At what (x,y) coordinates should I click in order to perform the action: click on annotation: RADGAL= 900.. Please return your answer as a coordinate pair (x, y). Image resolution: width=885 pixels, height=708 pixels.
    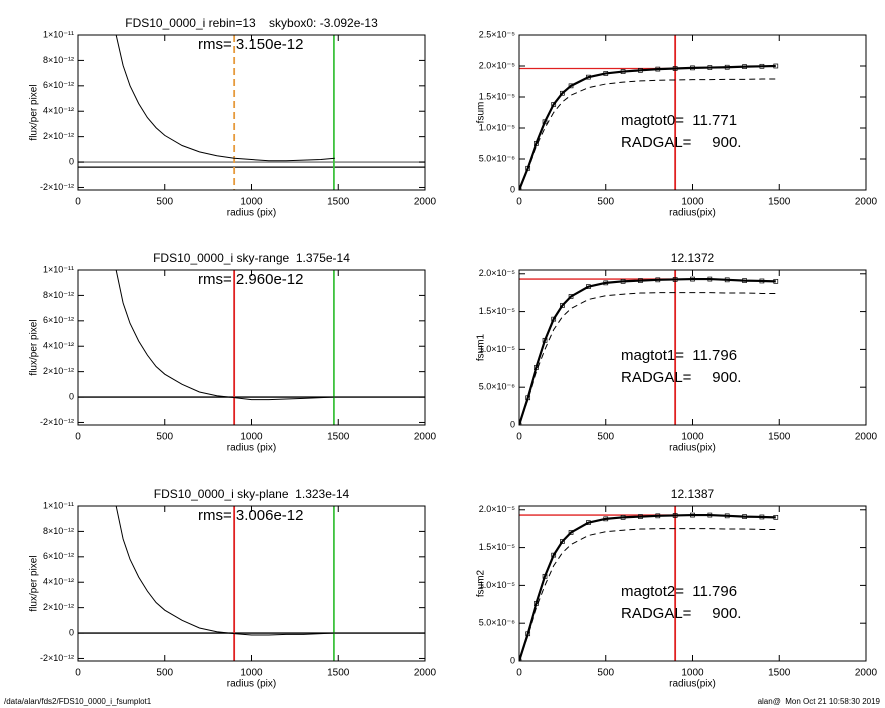
    Looking at the image, I should click on (681, 613).